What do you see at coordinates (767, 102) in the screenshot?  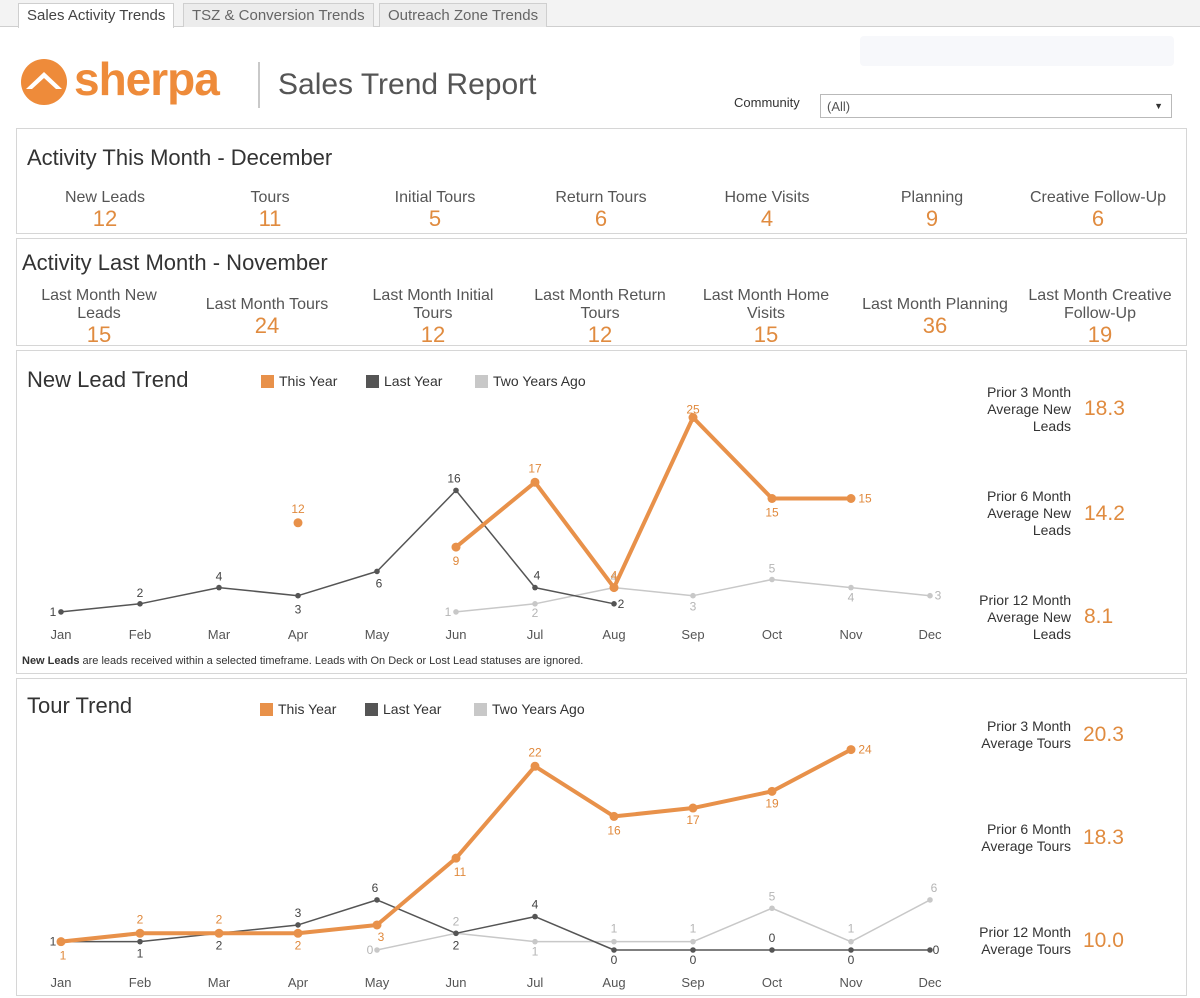 I see `community-filter-label: Community` at bounding box center [767, 102].